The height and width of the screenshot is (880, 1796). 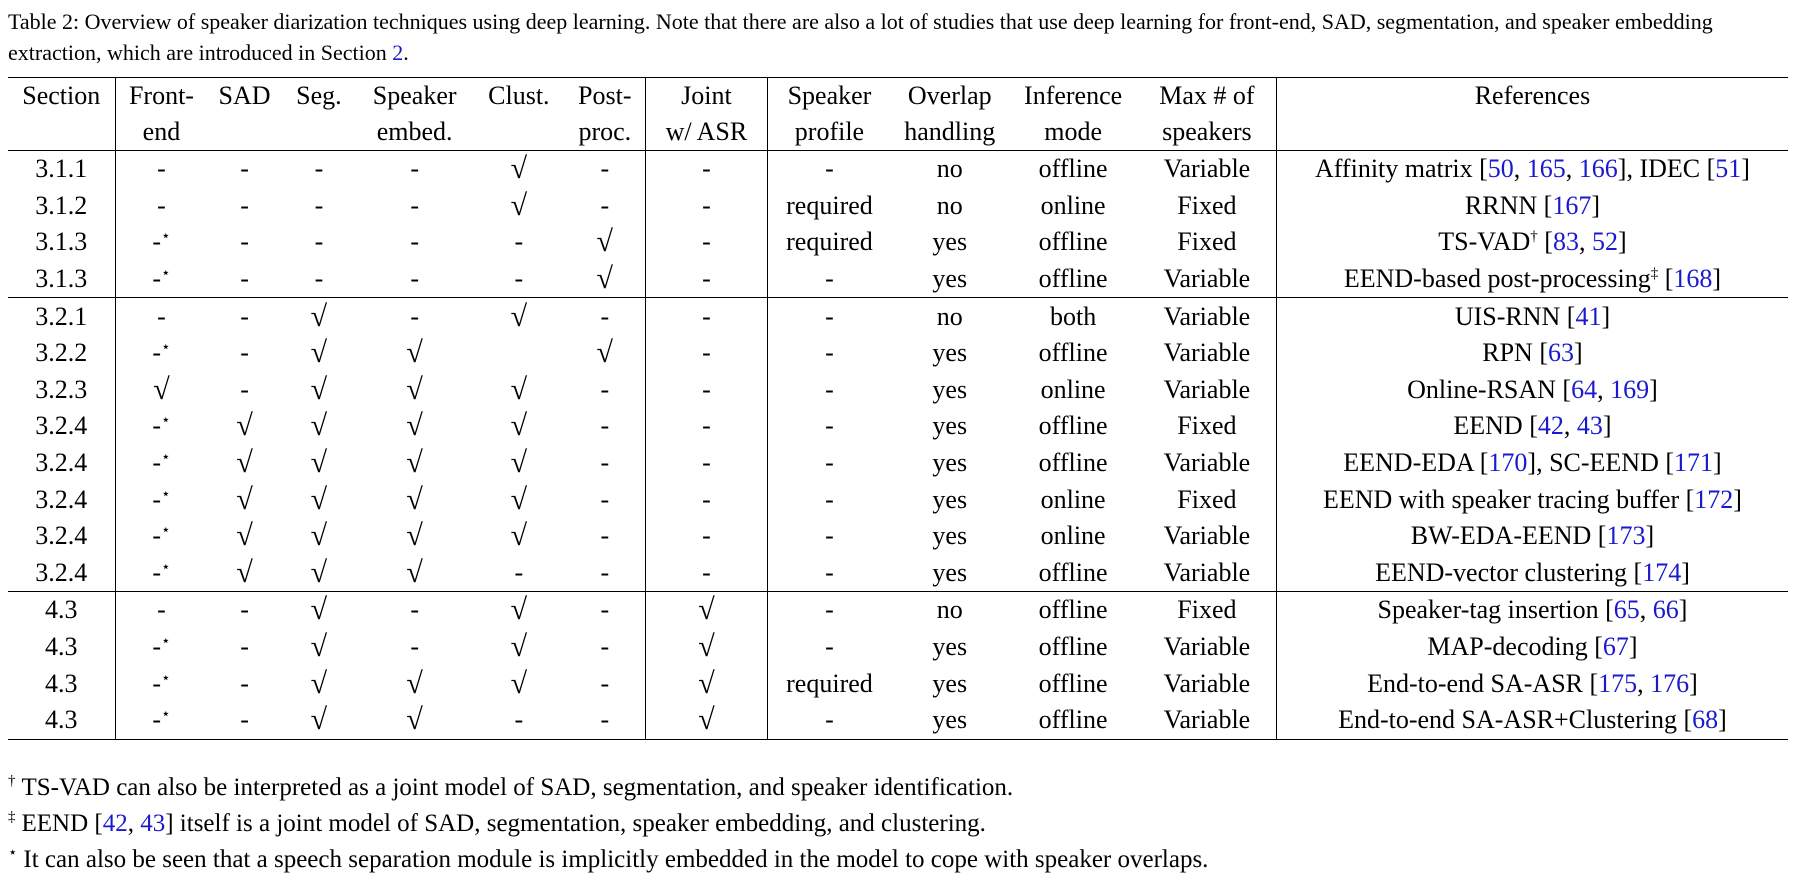 What do you see at coordinates (1561, 353) in the screenshot?
I see `citation-link: 63` at bounding box center [1561, 353].